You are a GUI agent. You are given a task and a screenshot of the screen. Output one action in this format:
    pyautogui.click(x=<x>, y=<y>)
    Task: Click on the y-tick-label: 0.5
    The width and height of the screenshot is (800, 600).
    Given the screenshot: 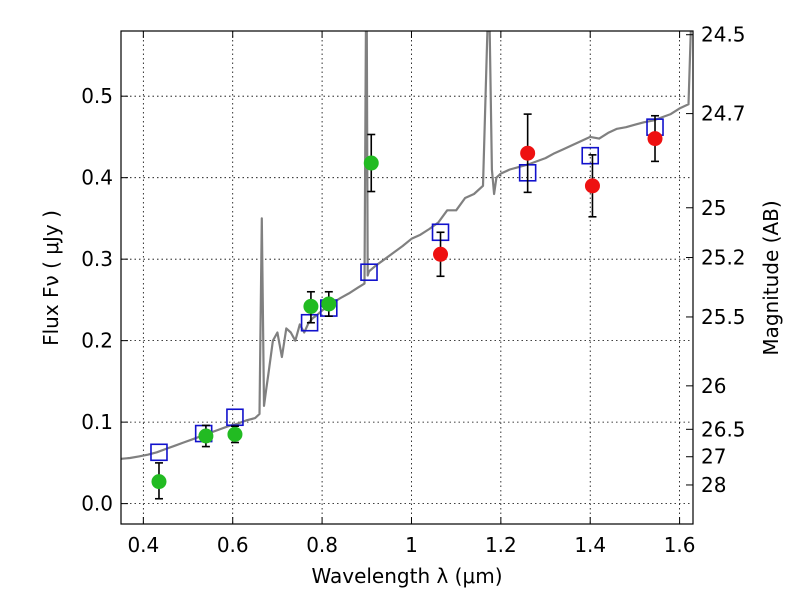 What is the action you would take?
    pyautogui.click(x=97, y=96)
    